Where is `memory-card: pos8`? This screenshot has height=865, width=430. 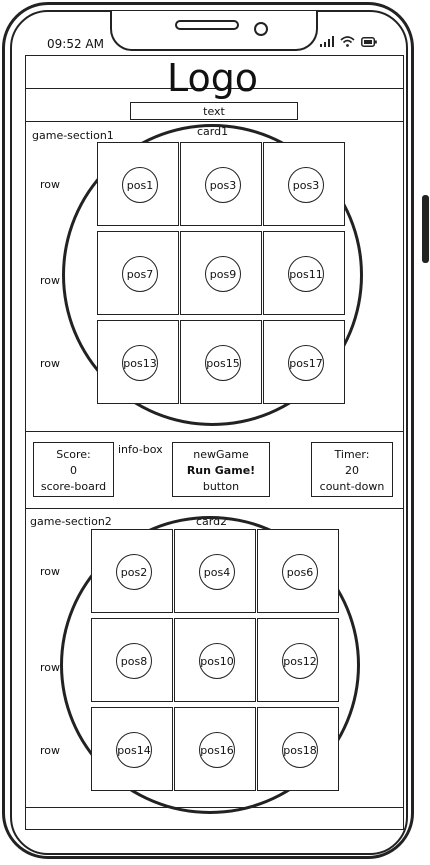
memory-card: pos8 is located at coordinates (132, 660).